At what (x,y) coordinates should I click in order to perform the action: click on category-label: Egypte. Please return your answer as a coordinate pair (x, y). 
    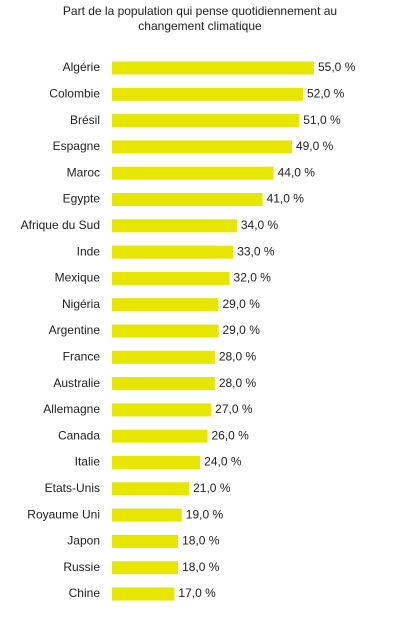
    Looking at the image, I should click on (82, 199).